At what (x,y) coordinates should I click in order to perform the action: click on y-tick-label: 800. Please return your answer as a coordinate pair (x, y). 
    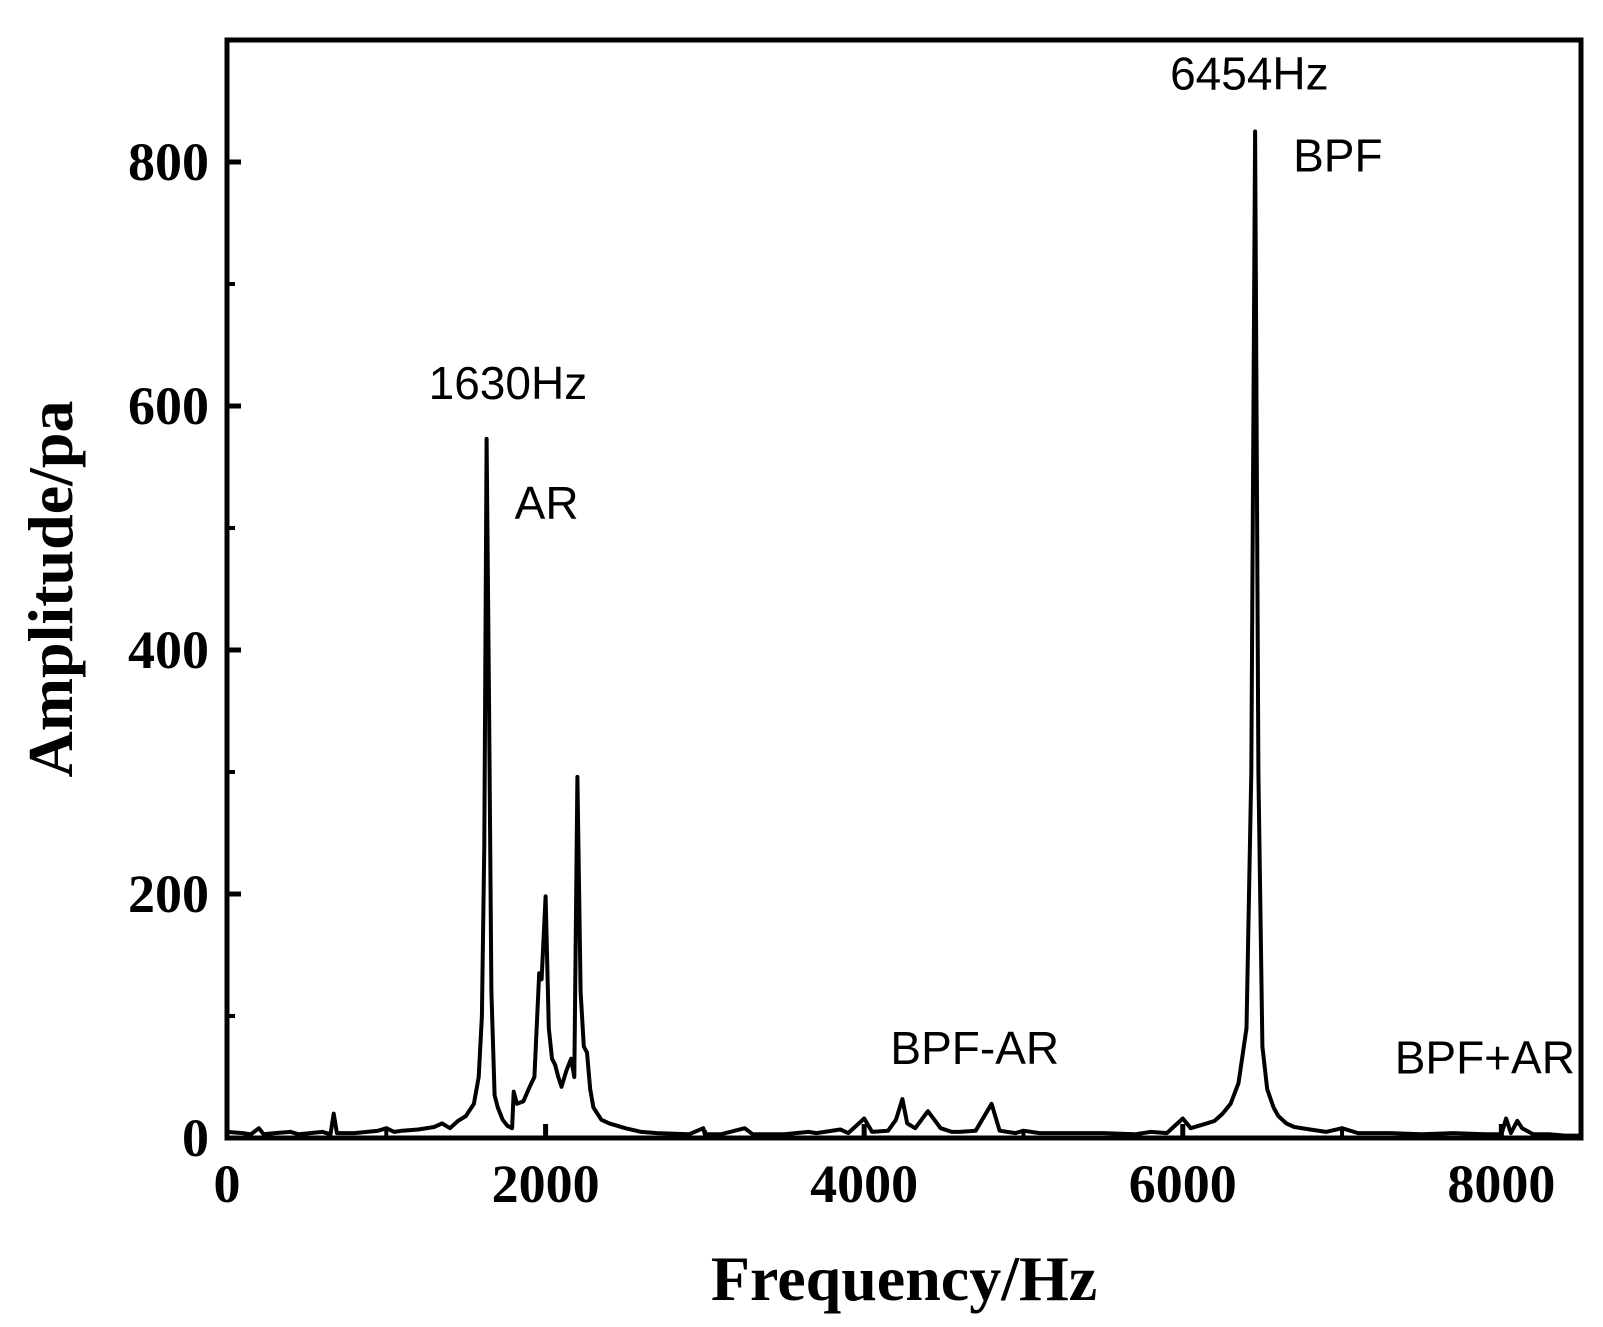
    Looking at the image, I should click on (168, 162).